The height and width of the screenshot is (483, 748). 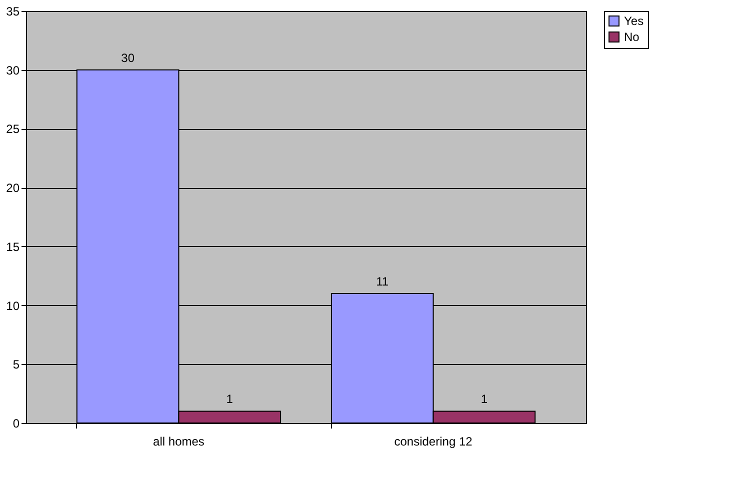 What do you see at coordinates (16, 423) in the screenshot?
I see `y-tick-label: 0` at bounding box center [16, 423].